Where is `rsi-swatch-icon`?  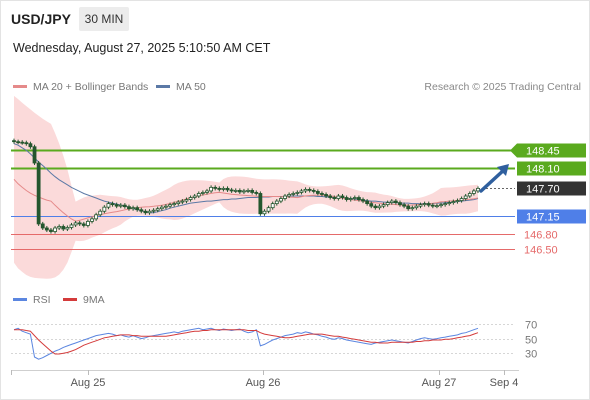
rsi-swatch-icon is located at coordinates (20, 299).